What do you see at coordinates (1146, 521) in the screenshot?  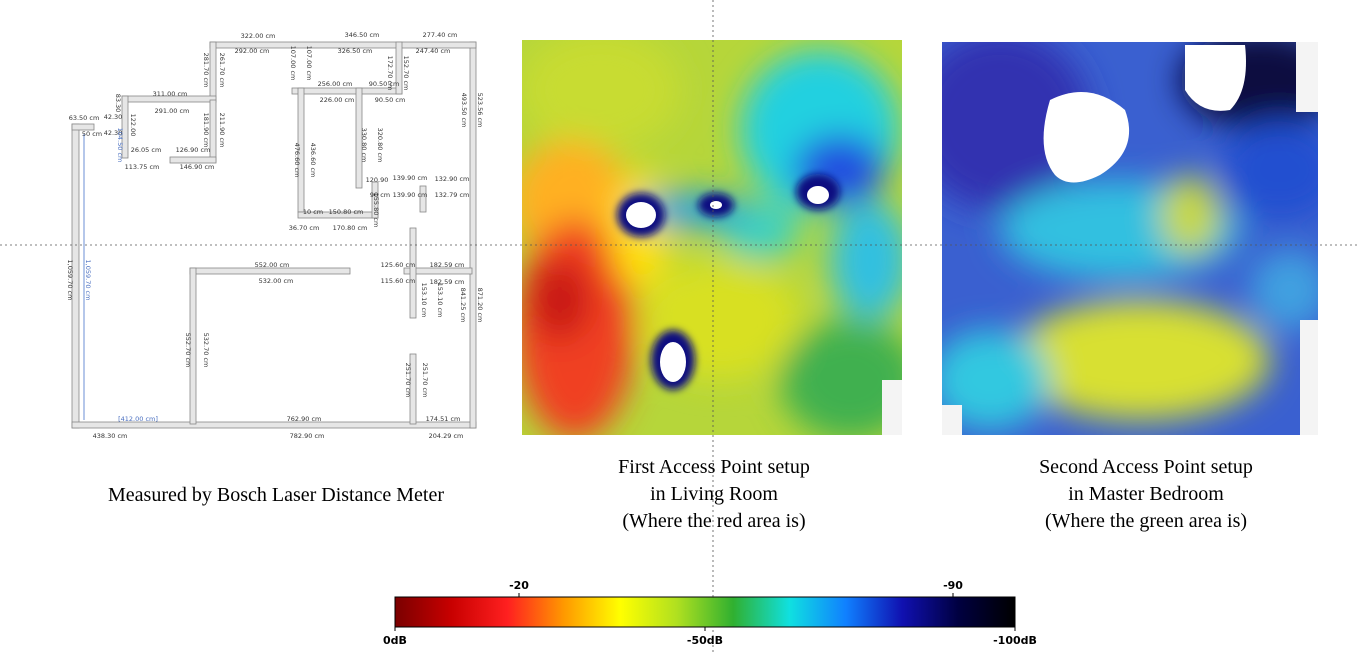 I see `caption-line: (Where the green area is)` at bounding box center [1146, 521].